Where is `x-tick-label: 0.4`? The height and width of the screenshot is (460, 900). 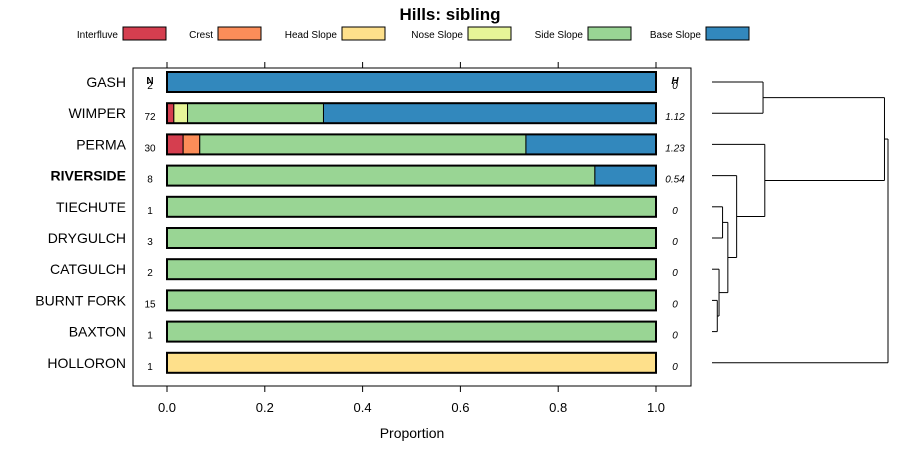 x-tick-label: 0.4 is located at coordinates (363, 407).